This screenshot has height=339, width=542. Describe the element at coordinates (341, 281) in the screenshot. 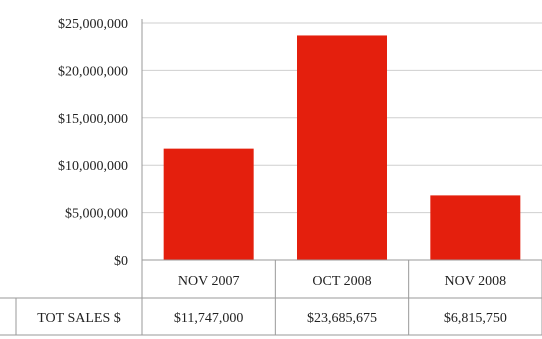

I see `x-category-label: OCT 2008` at that location.